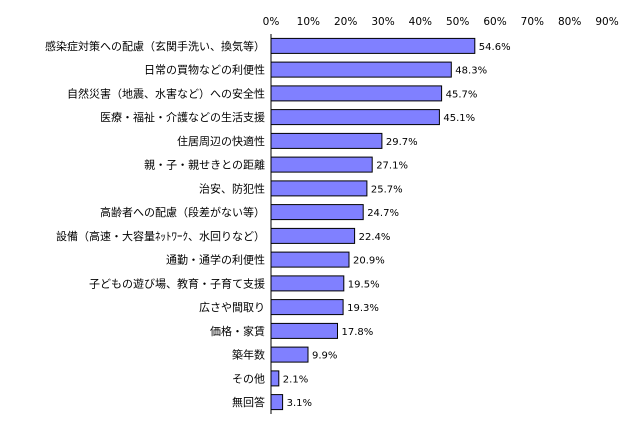  What do you see at coordinates (369, 261) in the screenshot?
I see `data-label: 20.9%` at bounding box center [369, 261].